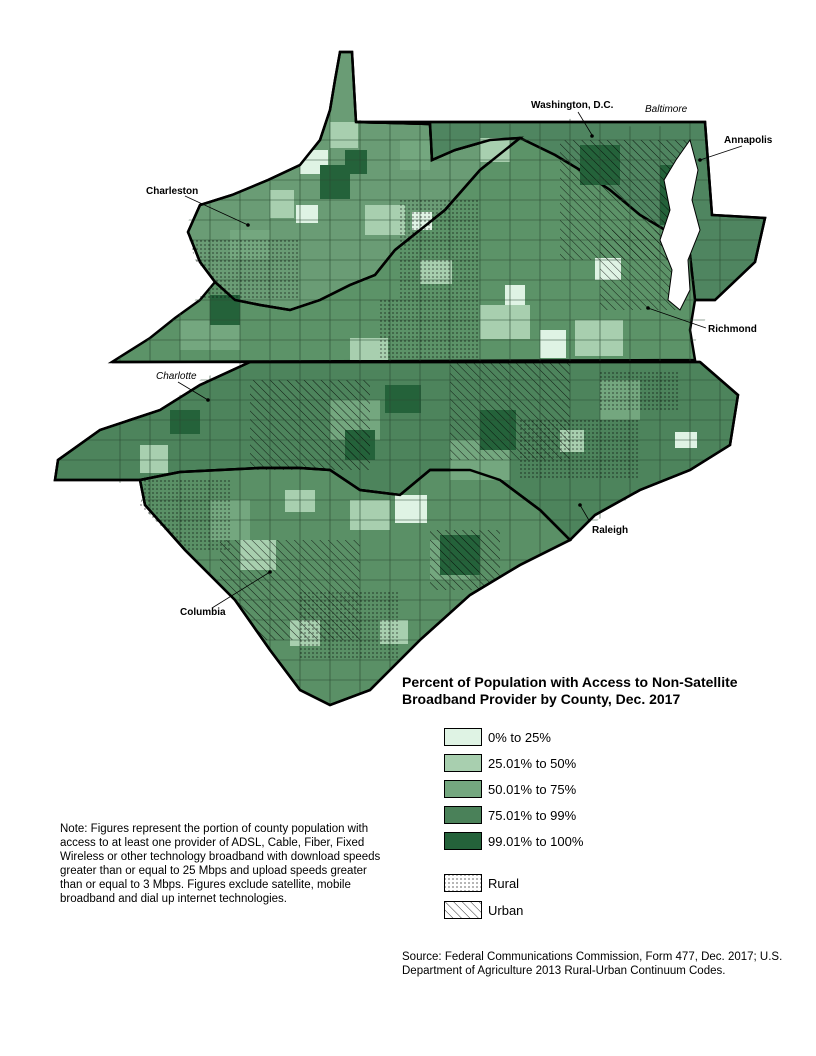 This screenshot has width=816, height=1056. Describe the element at coordinates (176, 376) in the screenshot. I see `city-label-charlotte: Charlotte` at that location.